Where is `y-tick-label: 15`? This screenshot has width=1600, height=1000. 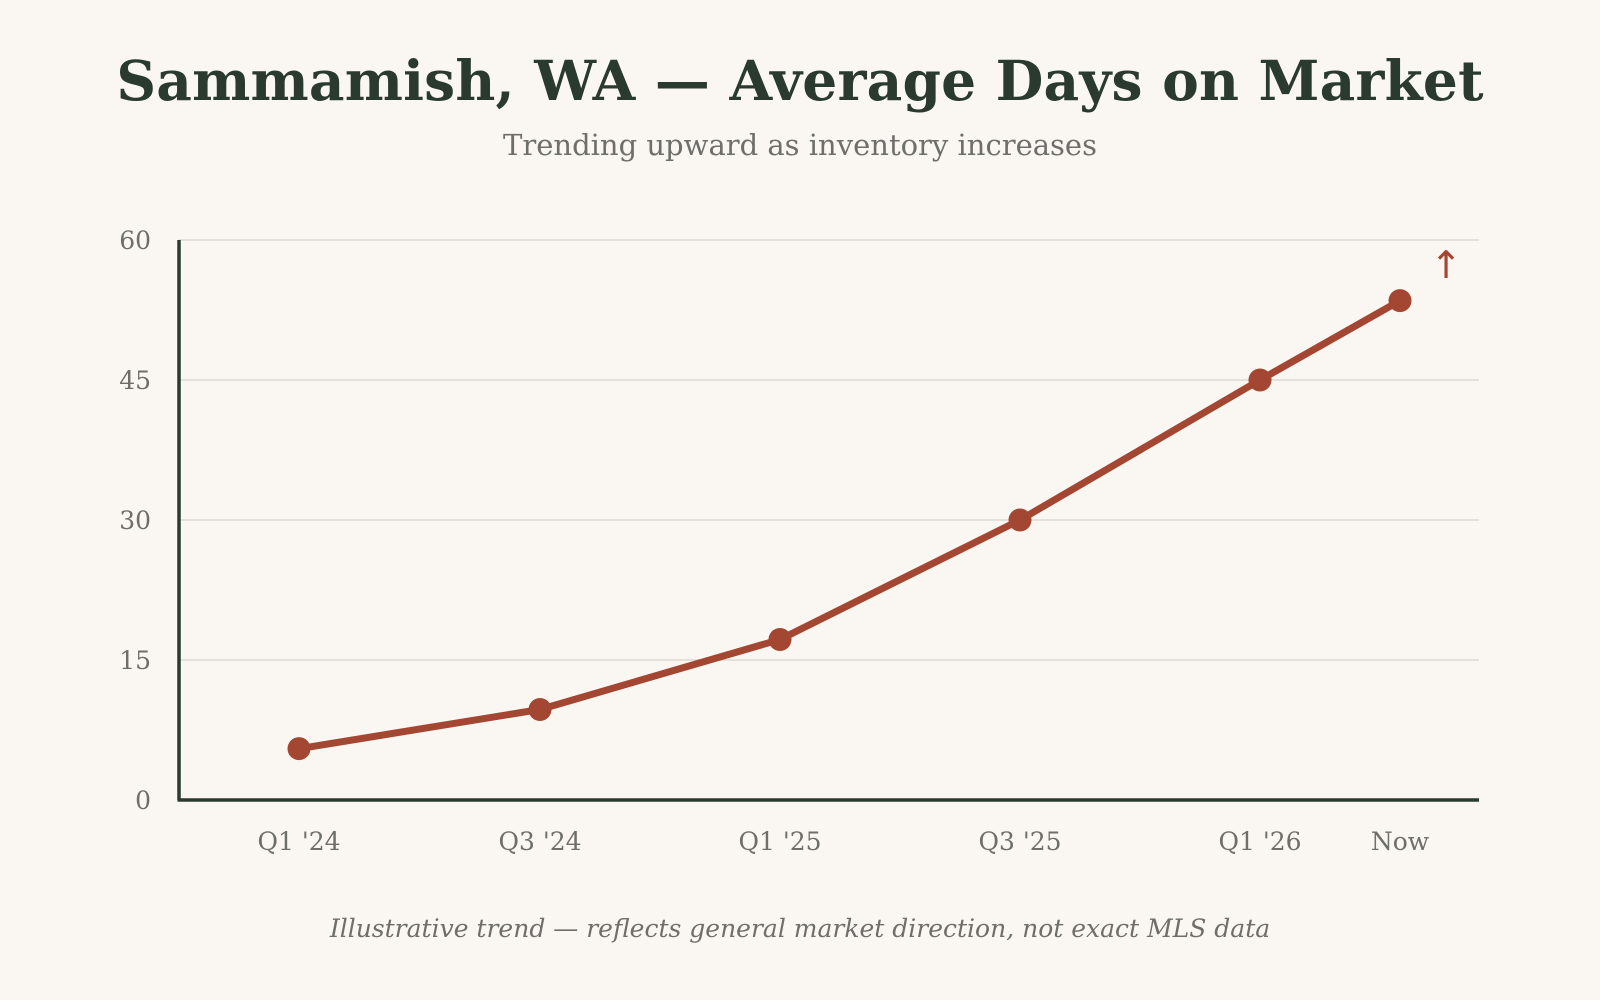
y-tick-label: 15 is located at coordinates (135, 660).